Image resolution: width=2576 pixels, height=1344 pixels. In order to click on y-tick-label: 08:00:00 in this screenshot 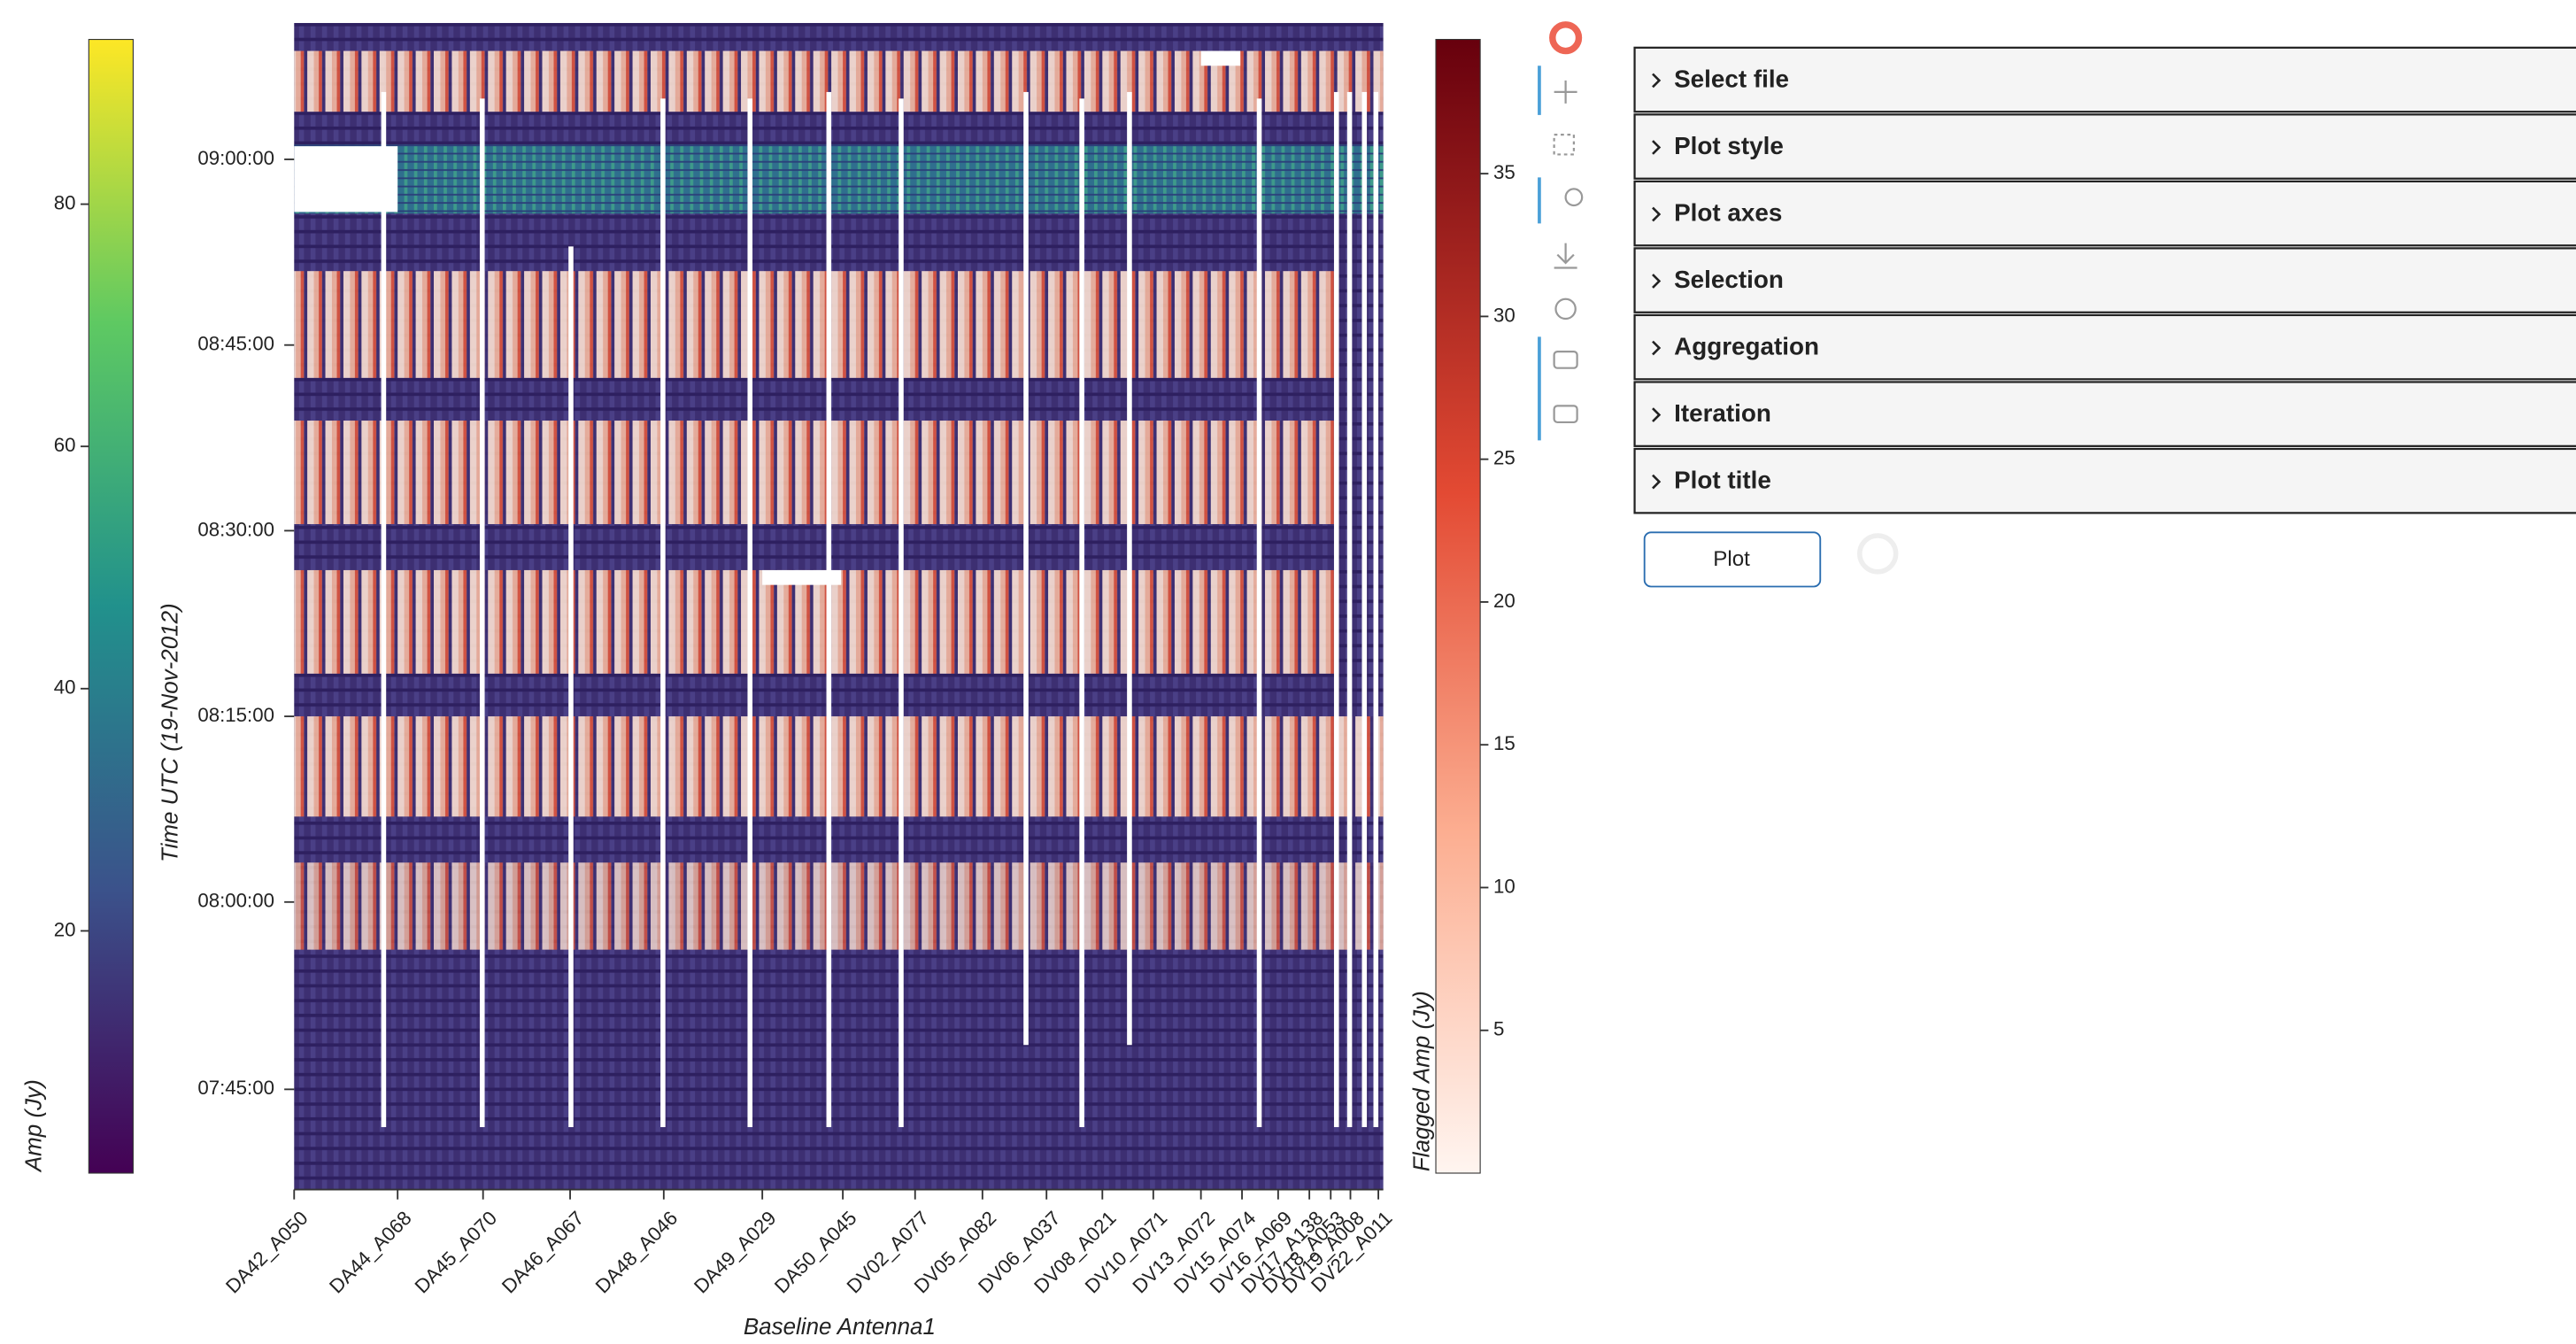, I will do `click(235, 901)`.